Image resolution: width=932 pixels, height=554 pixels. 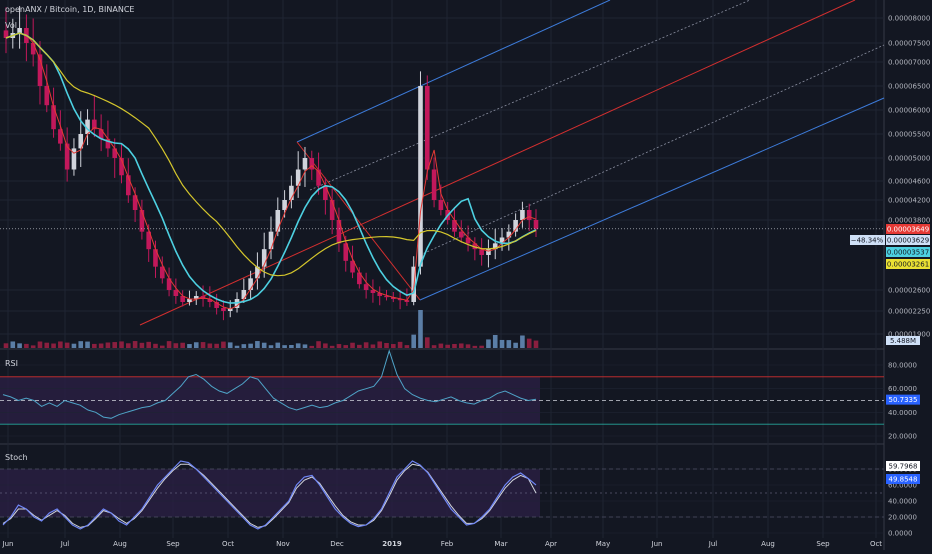 I want to click on stoch-d-line, so click(x=269, y=495).